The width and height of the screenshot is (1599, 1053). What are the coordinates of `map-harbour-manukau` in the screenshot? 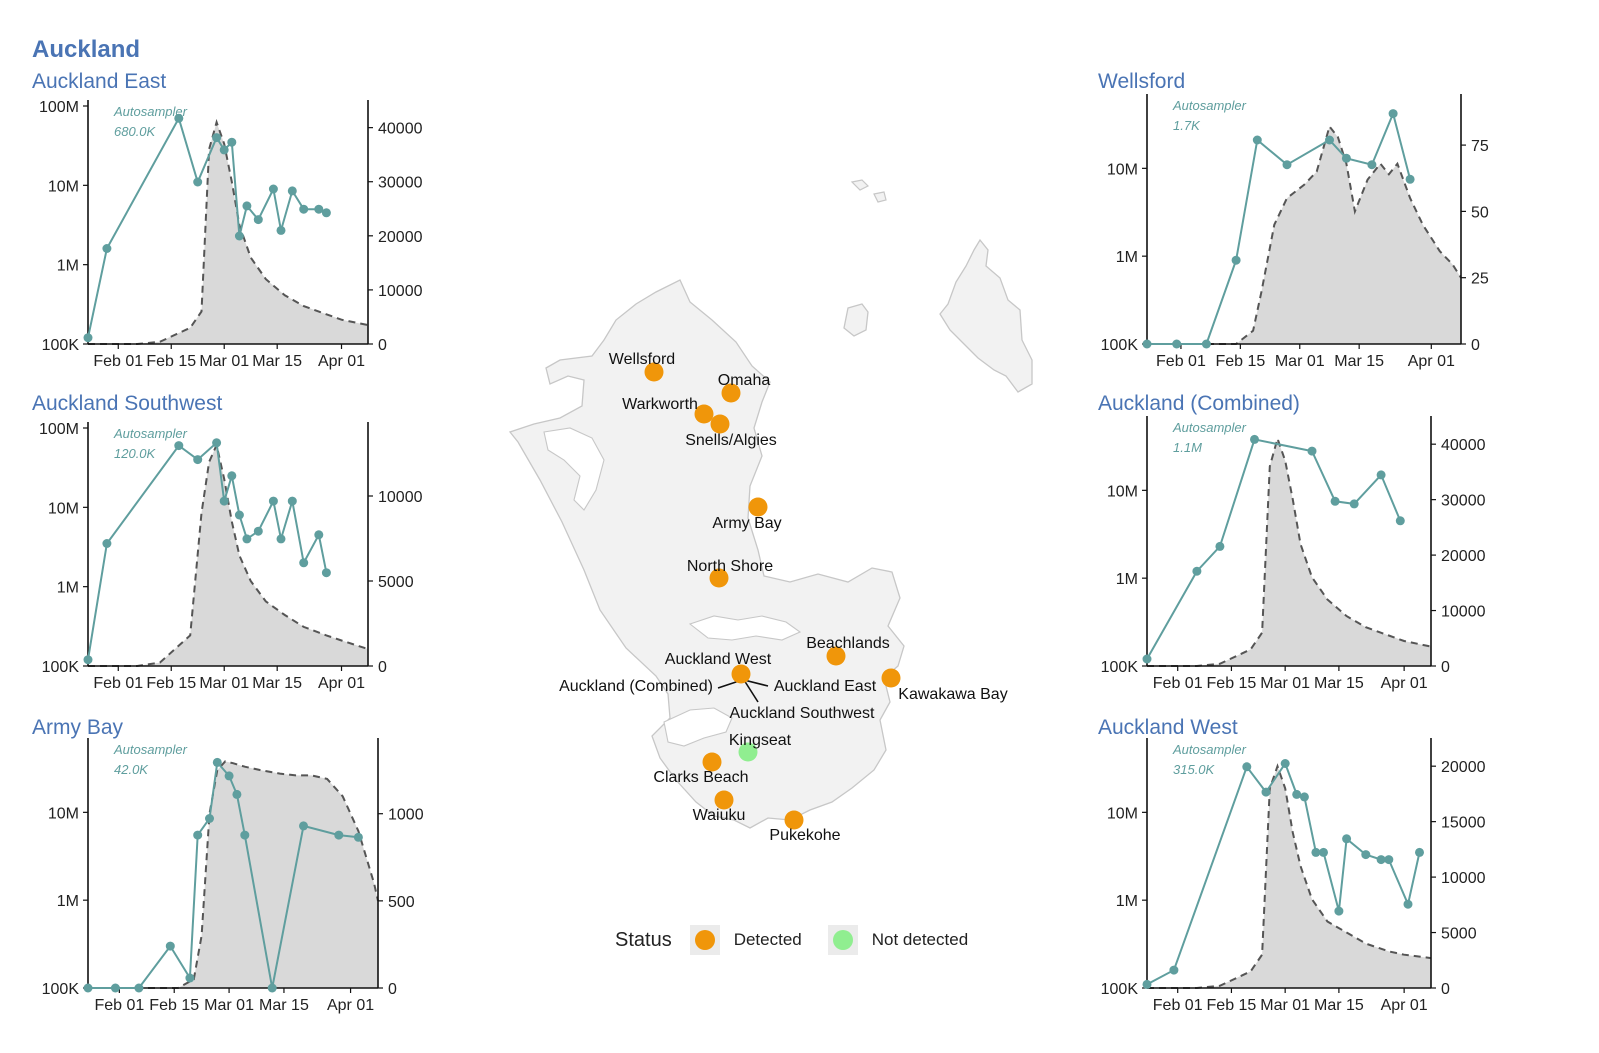 It's located at (698, 727).